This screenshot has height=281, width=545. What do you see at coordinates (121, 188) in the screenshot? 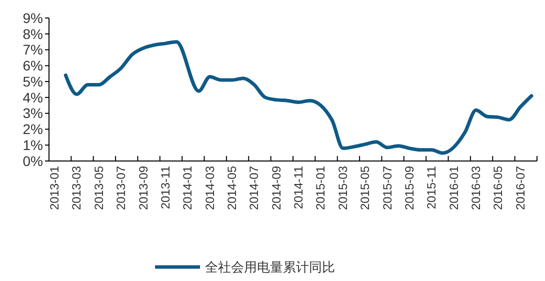
I see `x-tick-label: 2013-07` at bounding box center [121, 188].